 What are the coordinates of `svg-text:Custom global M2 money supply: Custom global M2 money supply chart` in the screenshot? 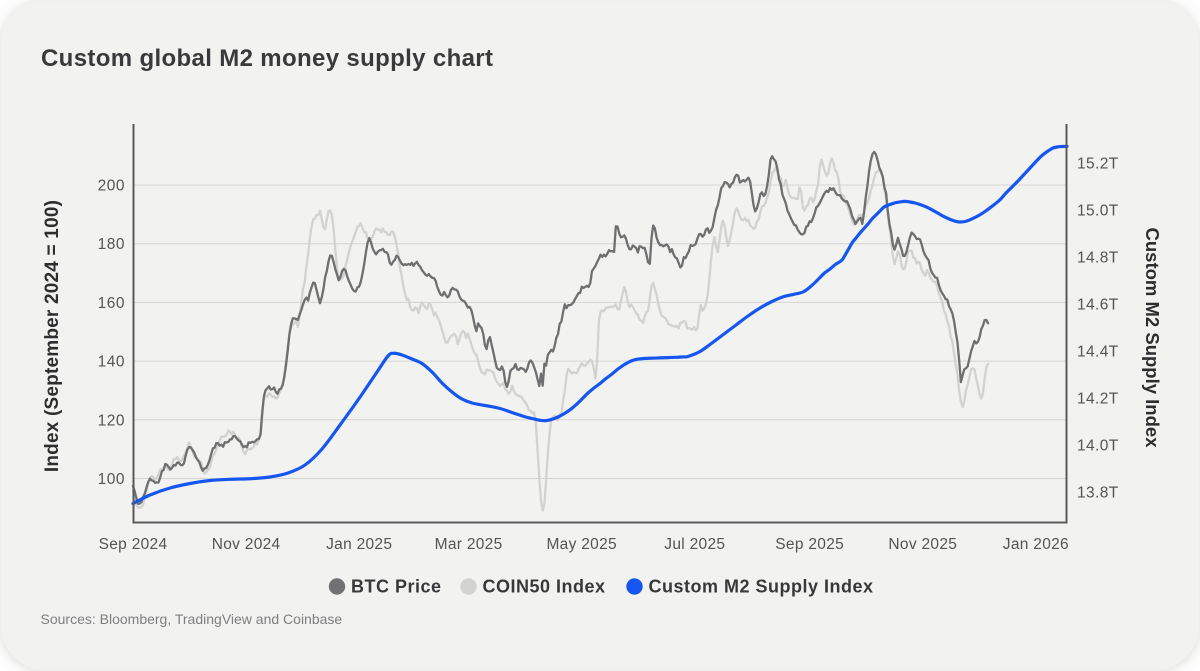 It's located at (267, 58).